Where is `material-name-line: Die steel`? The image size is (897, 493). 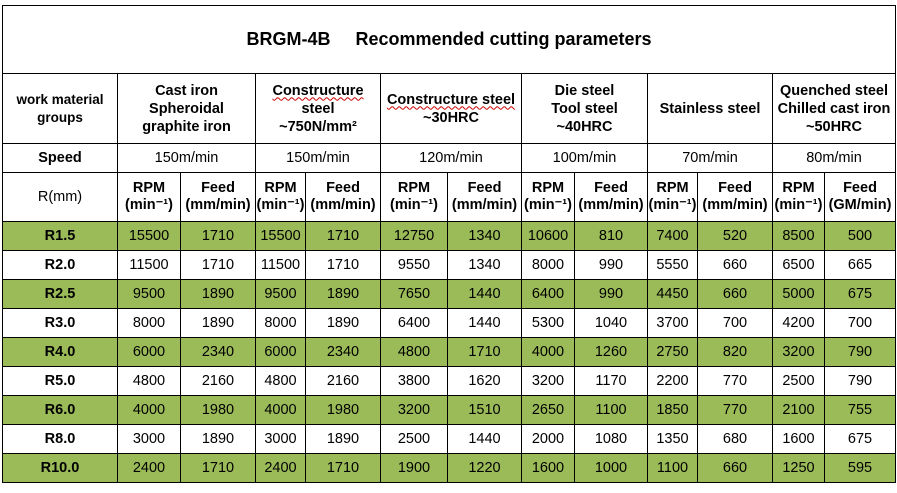
material-name-line: Die steel is located at coordinates (584, 90).